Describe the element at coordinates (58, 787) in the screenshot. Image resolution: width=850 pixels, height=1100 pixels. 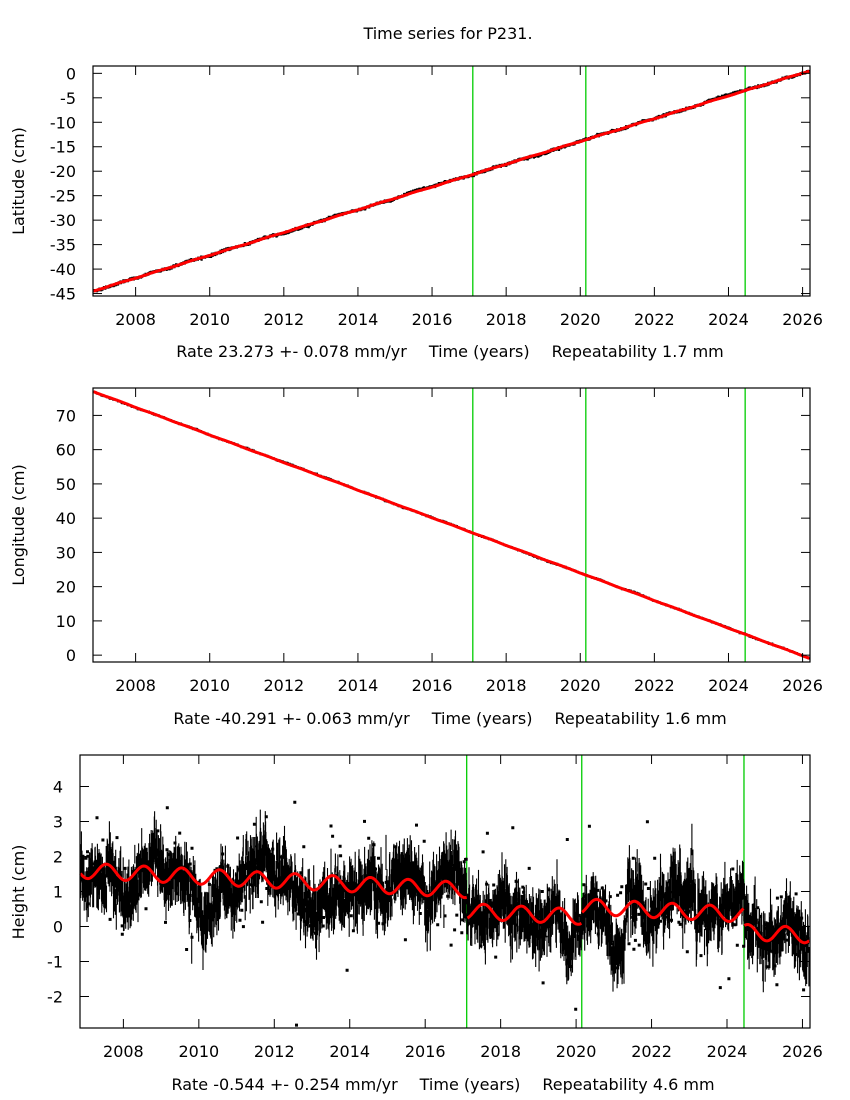
I see `y-tick-label: 4` at that location.